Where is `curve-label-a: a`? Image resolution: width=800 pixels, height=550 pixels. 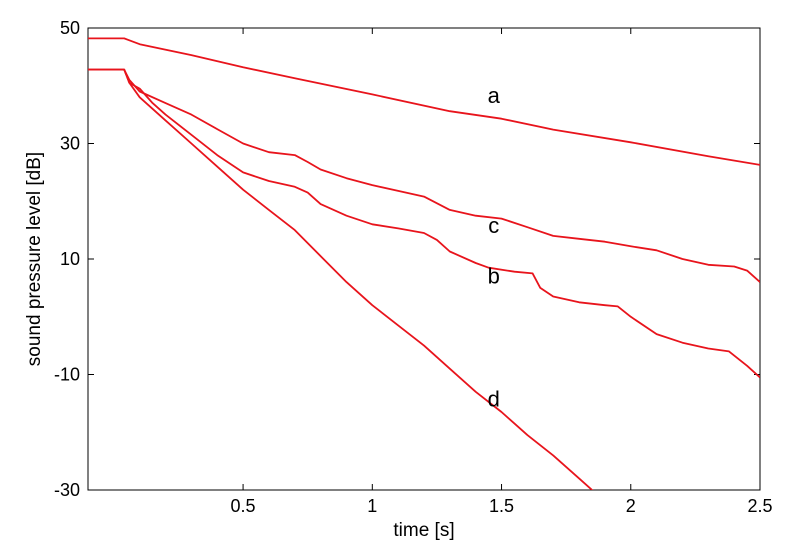 curve-label-a: a is located at coordinates (494, 95).